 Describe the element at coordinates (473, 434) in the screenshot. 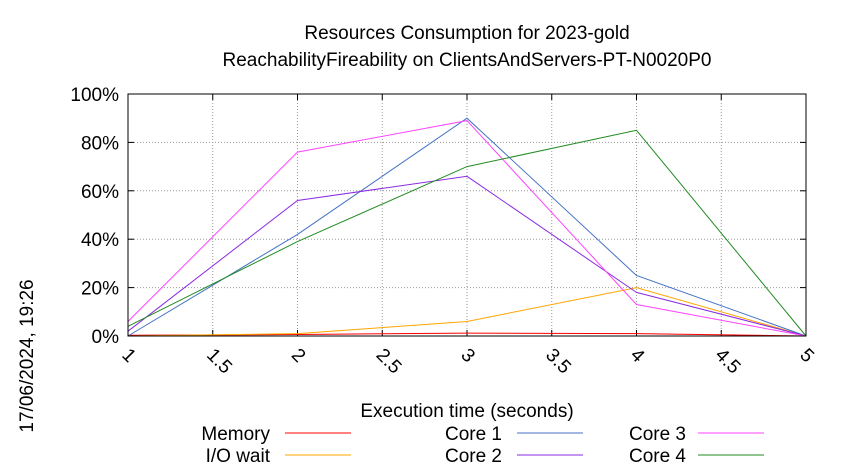

I see `legend-label: Core 1` at that location.